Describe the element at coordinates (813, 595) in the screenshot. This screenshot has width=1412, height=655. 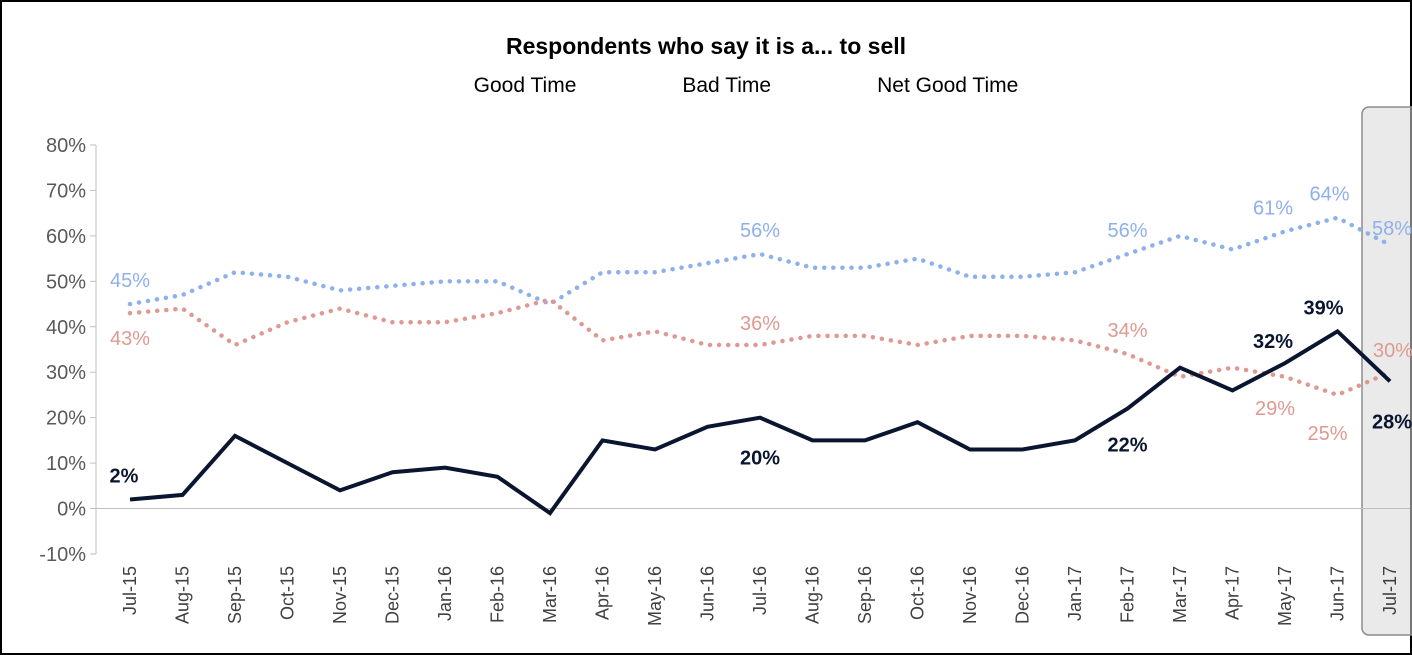
I see `x-tick-label: Aug-16` at that location.